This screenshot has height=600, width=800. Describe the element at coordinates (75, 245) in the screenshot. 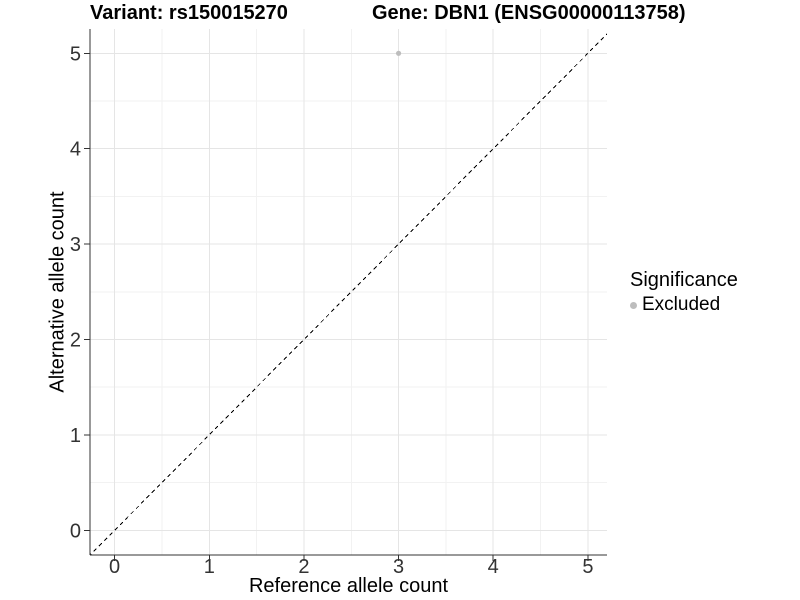

I see `y-tick-label: 3` at that location.